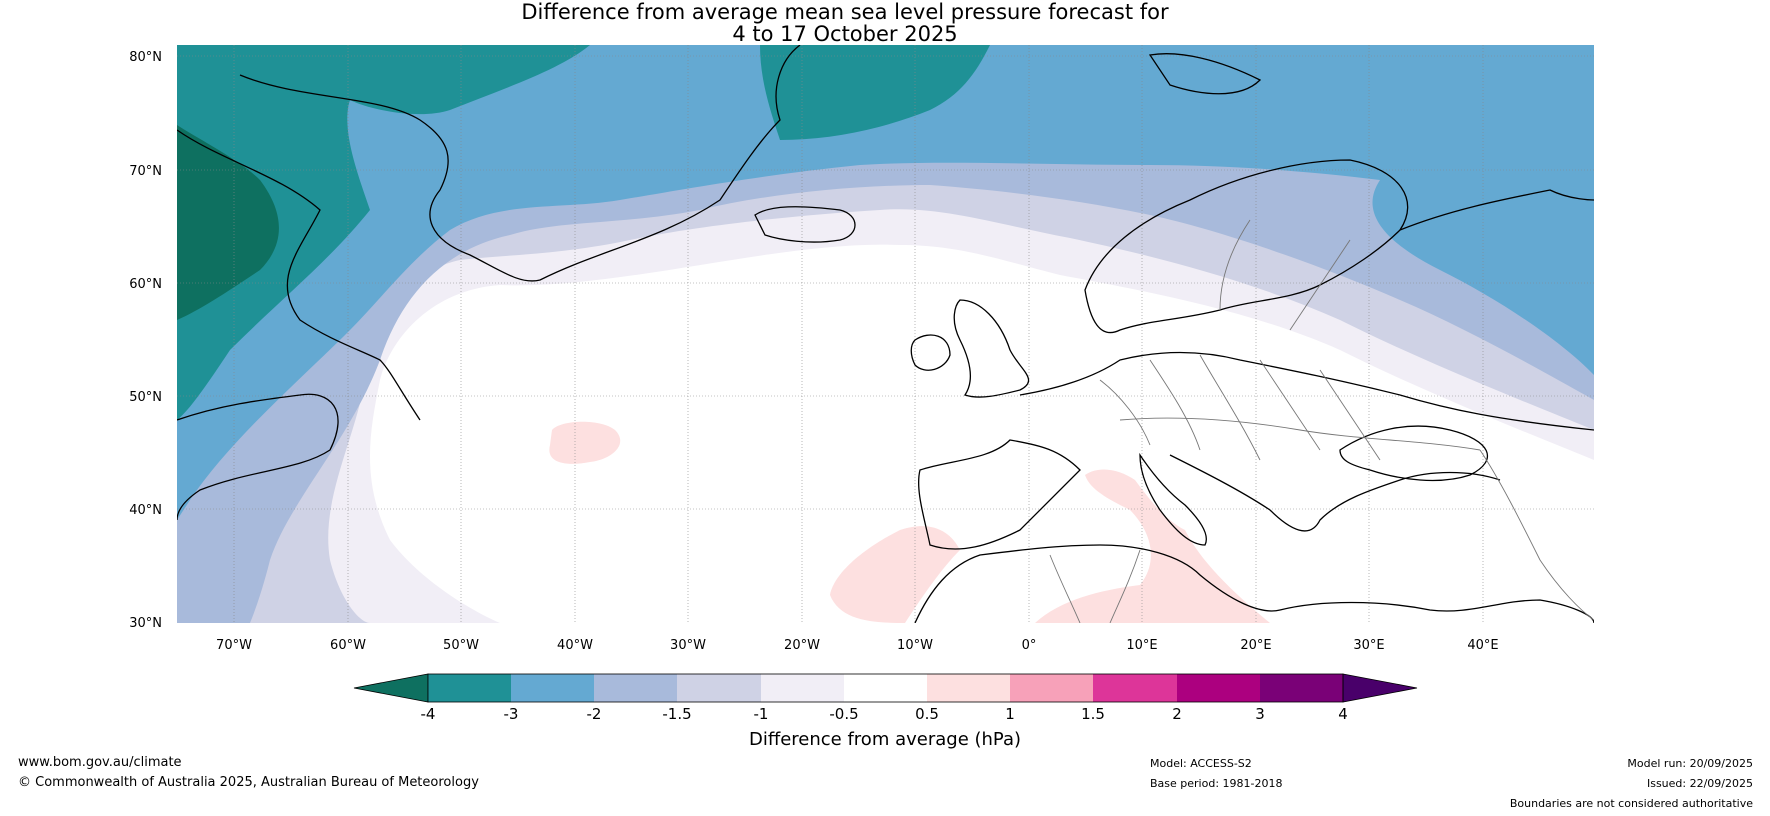 This screenshot has width=1770, height=816. What do you see at coordinates (885, 739) in the screenshot?
I see `colorbar-label: Difference from average (hPa)` at bounding box center [885, 739].